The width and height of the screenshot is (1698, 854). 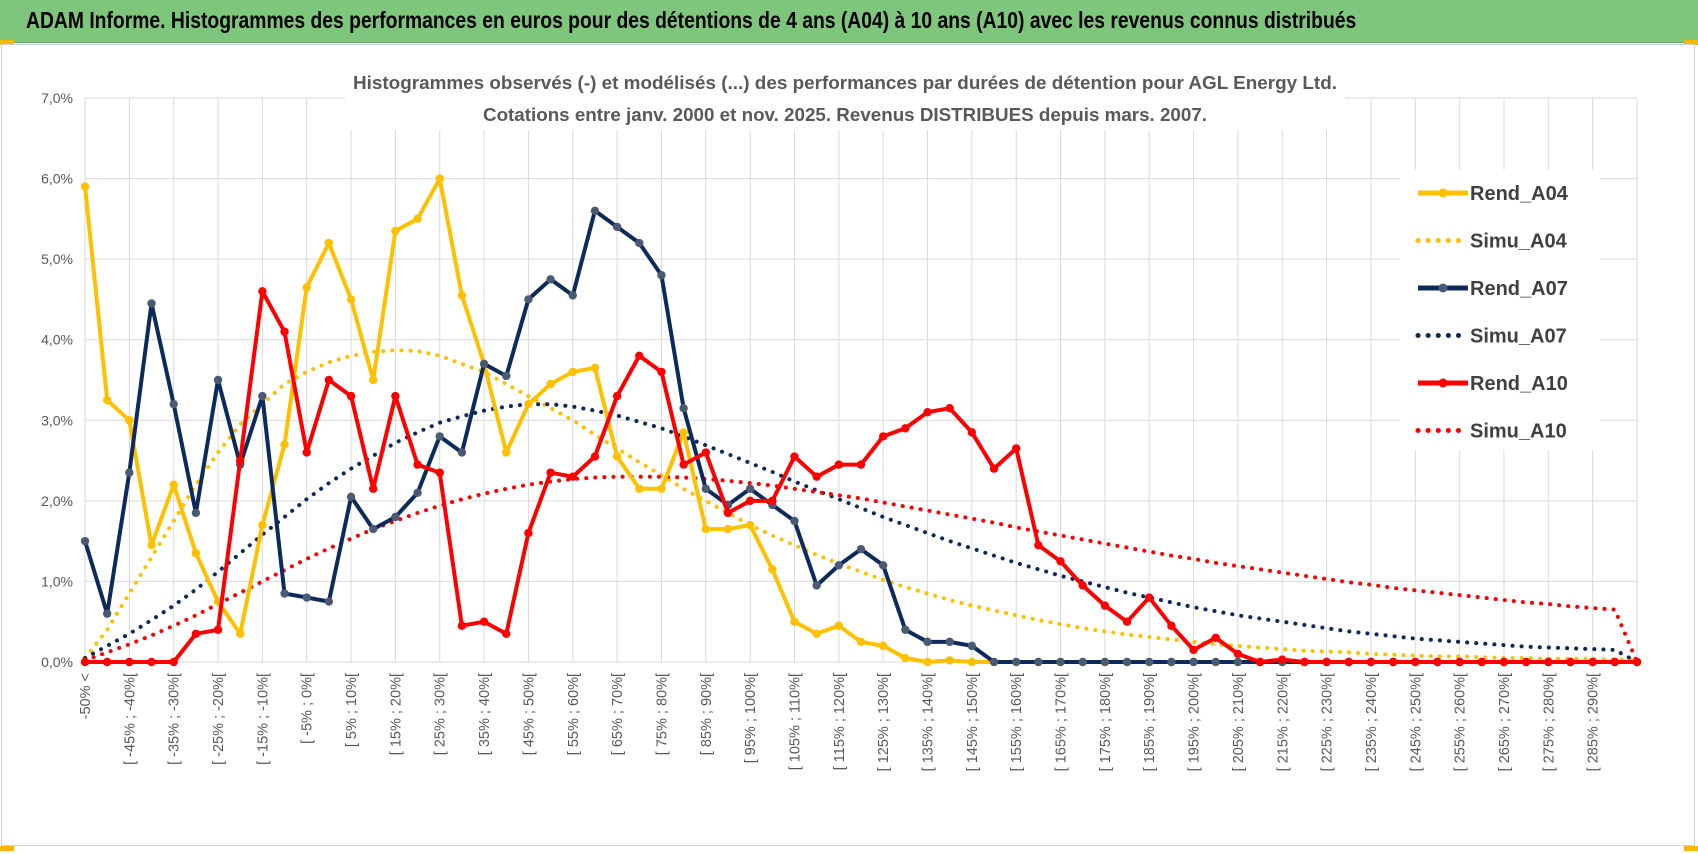 I want to click on x-tick-label: [ 145% ; 150%[, so click(x=973, y=722).